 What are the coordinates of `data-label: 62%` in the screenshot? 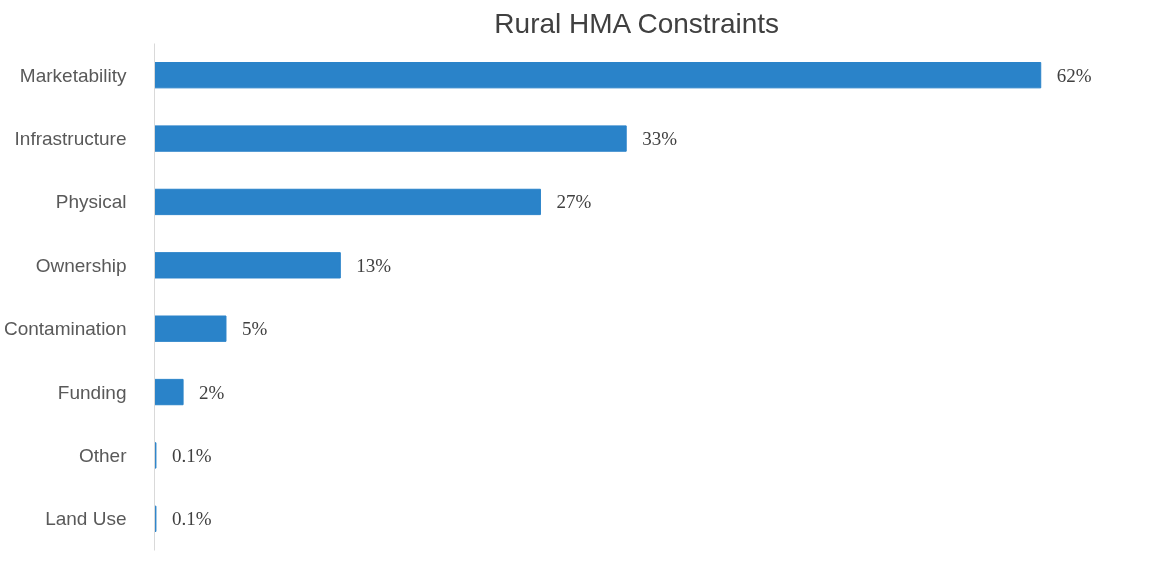 It's located at (1074, 75).